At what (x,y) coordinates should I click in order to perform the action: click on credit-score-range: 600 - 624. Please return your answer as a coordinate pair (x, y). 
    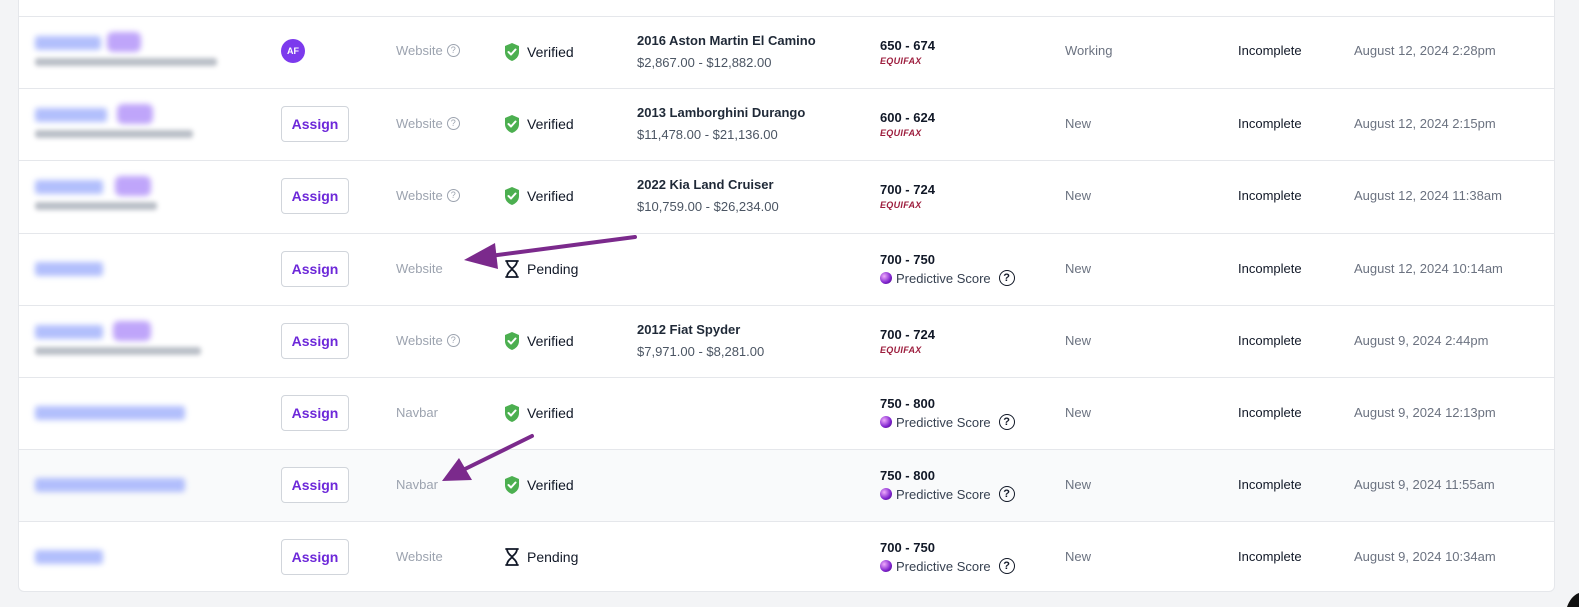
    Looking at the image, I should click on (907, 117).